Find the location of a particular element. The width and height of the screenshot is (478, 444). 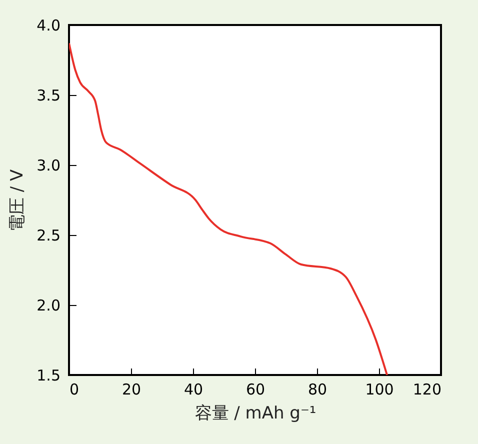

x-tick-label: 0 is located at coordinates (75, 389).